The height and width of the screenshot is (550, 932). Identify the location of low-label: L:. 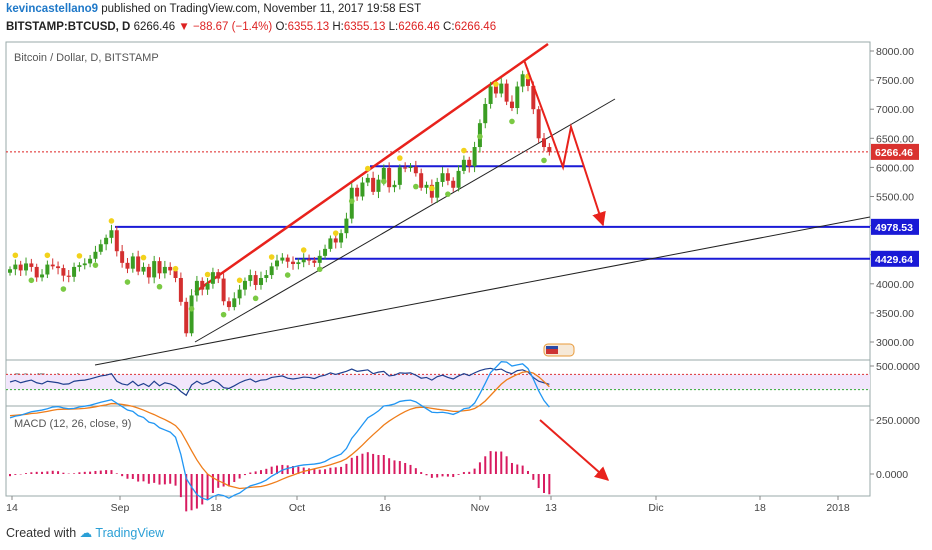
(393, 27).